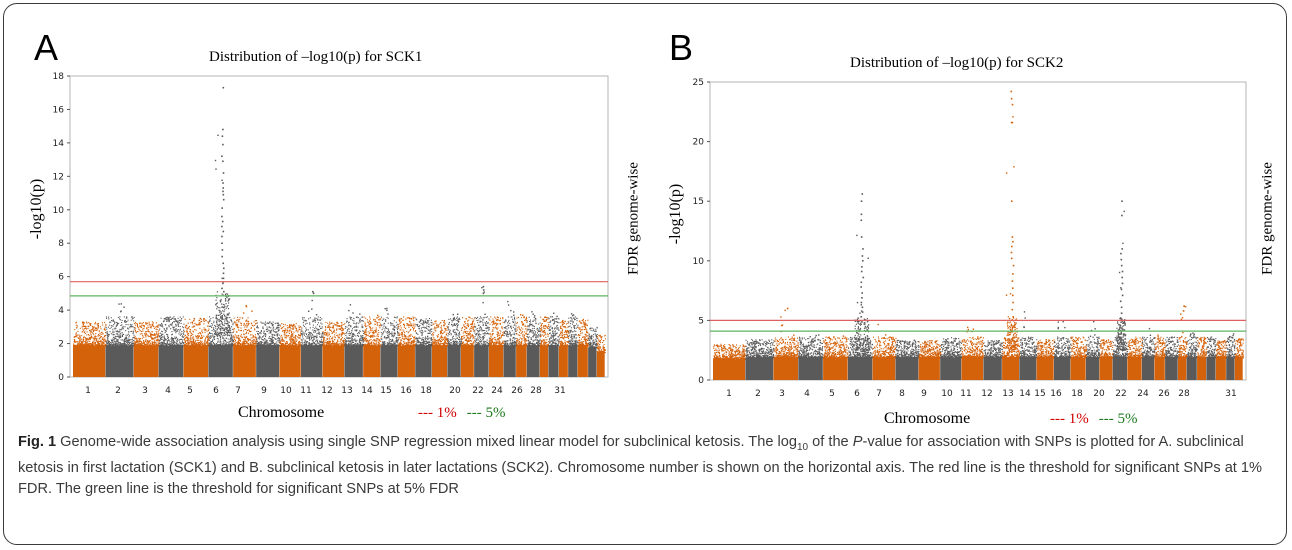 Image resolution: width=1292 pixels, height=550 pixels. I want to click on y-tick-label: 12, so click(58, 177).